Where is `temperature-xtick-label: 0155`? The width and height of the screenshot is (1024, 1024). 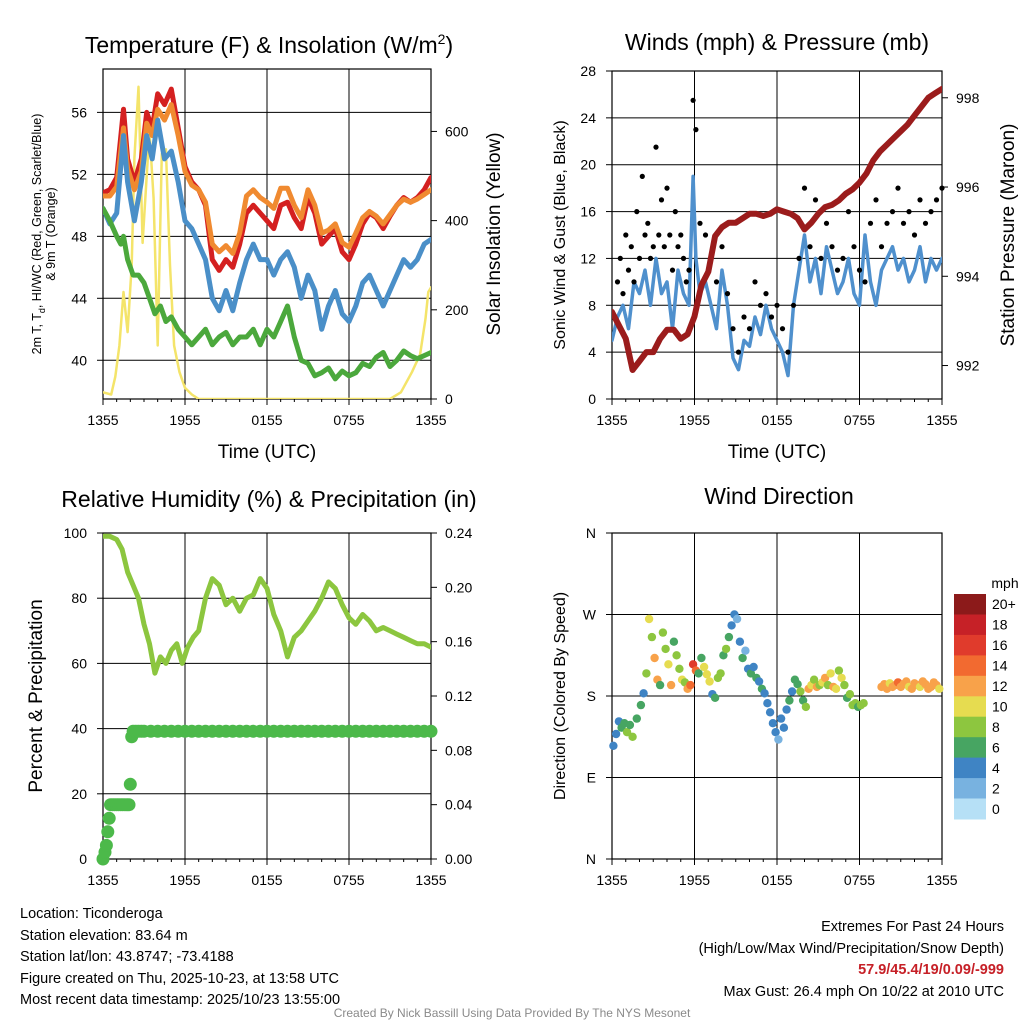
temperature-xtick-label: 0155 is located at coordinates (266, 420).